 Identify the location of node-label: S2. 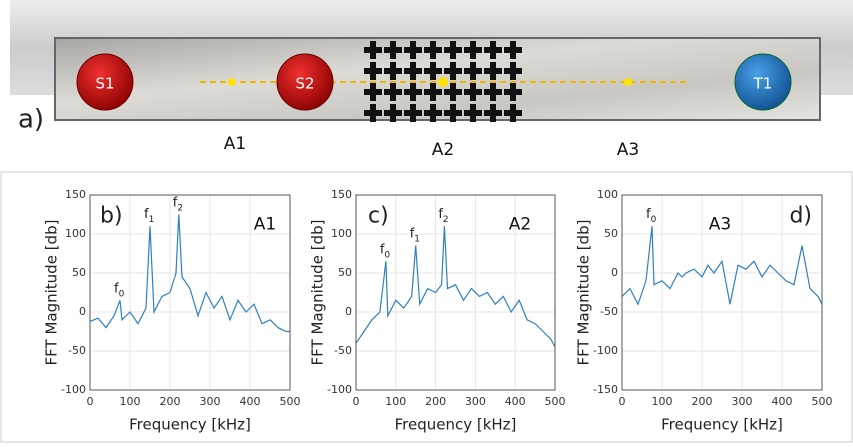
(304, 84).